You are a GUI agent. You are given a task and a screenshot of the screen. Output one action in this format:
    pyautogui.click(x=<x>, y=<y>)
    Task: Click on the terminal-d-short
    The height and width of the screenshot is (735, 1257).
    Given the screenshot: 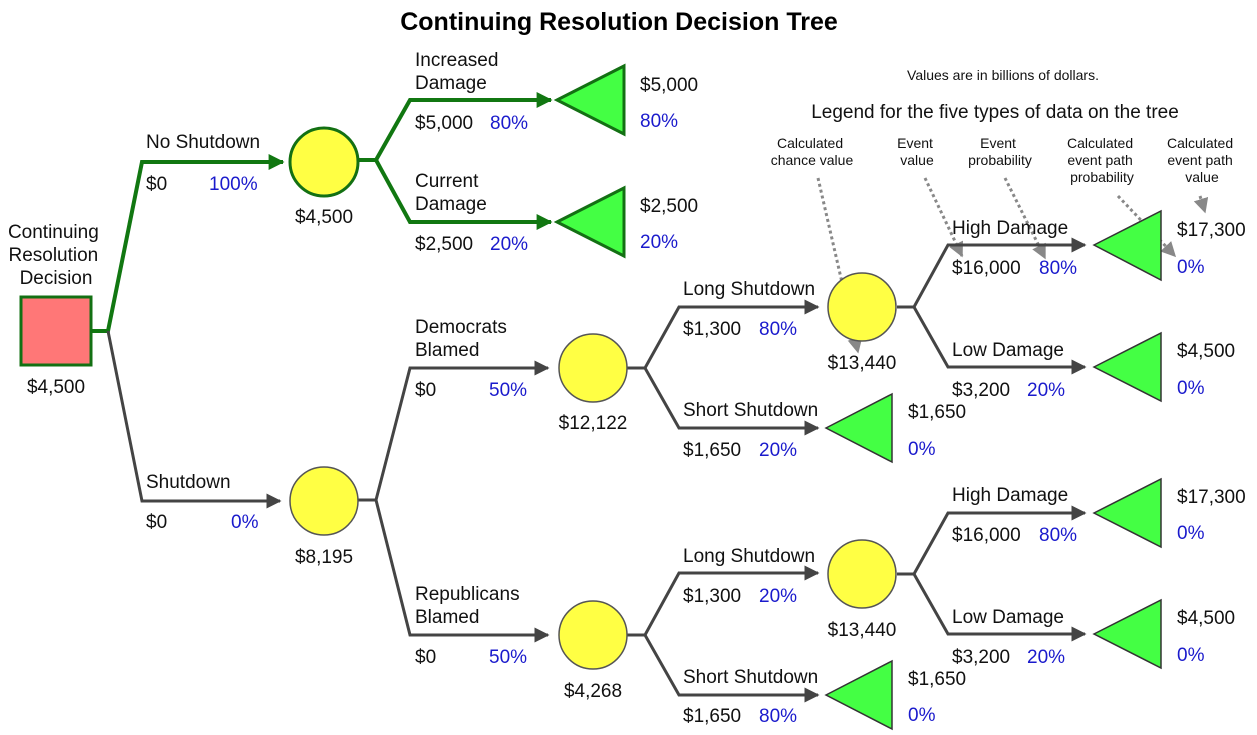 What is the action you would take?
    pyautogui.click(x=858, y=428)
    